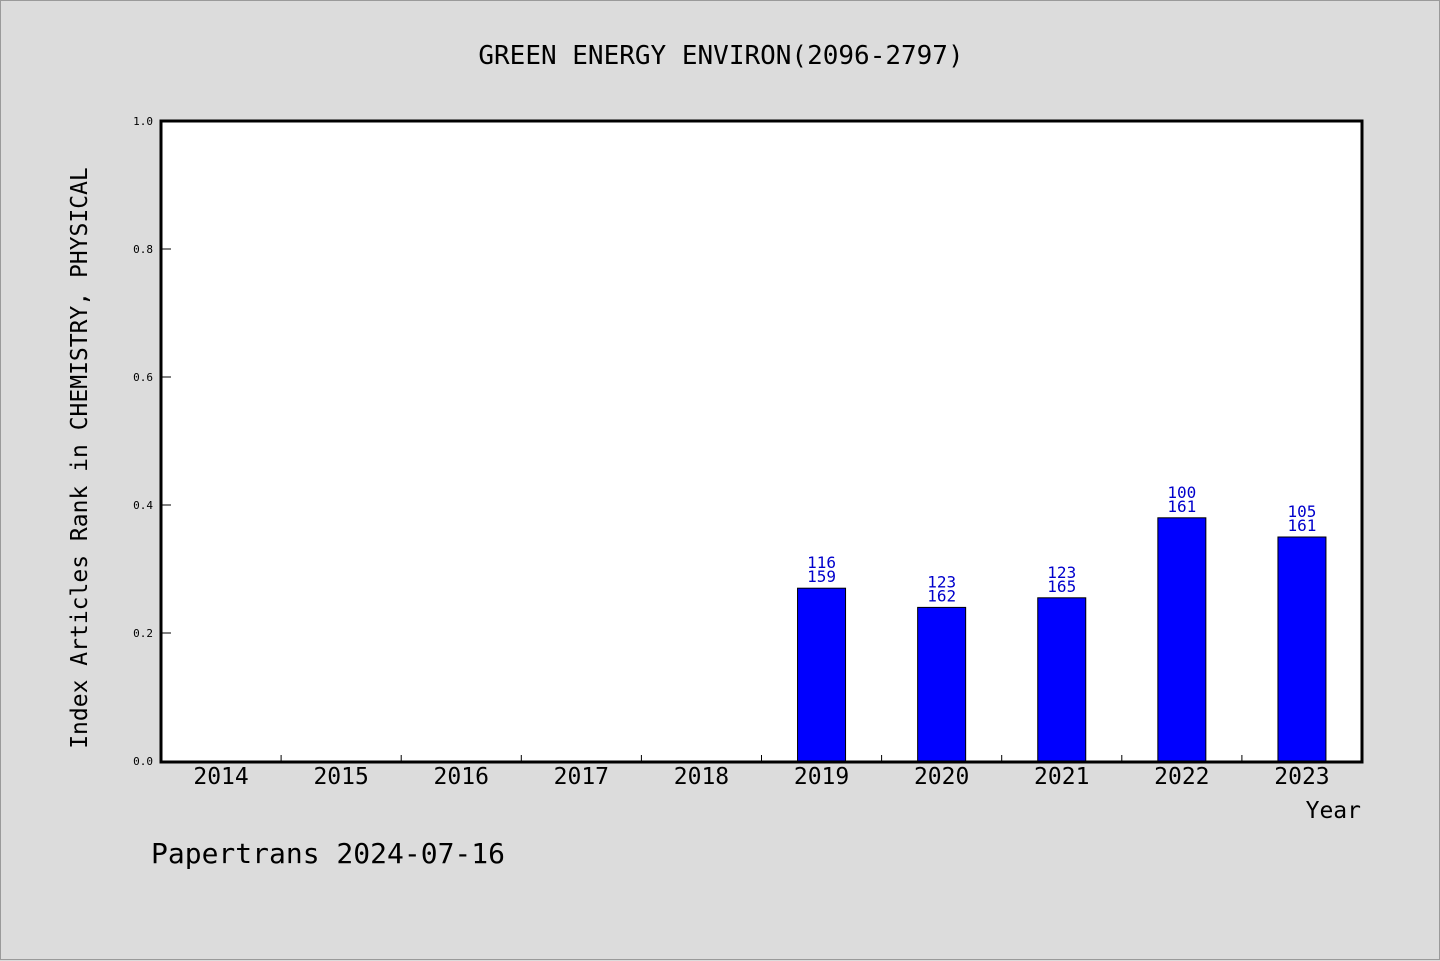 Image resolution: width=1440 pixels, height=961 pixels. I want to click on y-axis: 0.0 0.2 0.4 0.6 0.8 1.0, so click(152, 441).